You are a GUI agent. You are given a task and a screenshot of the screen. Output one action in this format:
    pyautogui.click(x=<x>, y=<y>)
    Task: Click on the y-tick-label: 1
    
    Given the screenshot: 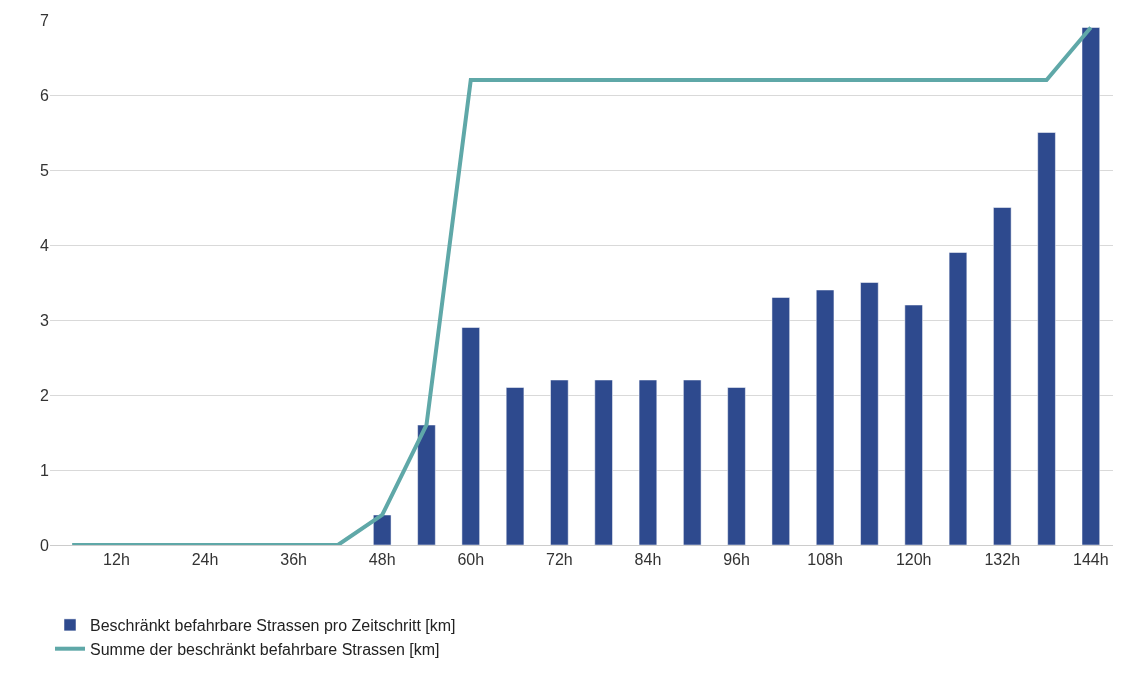 What is the action you would take?
    pyautogui.click(x=45, y=470)
    